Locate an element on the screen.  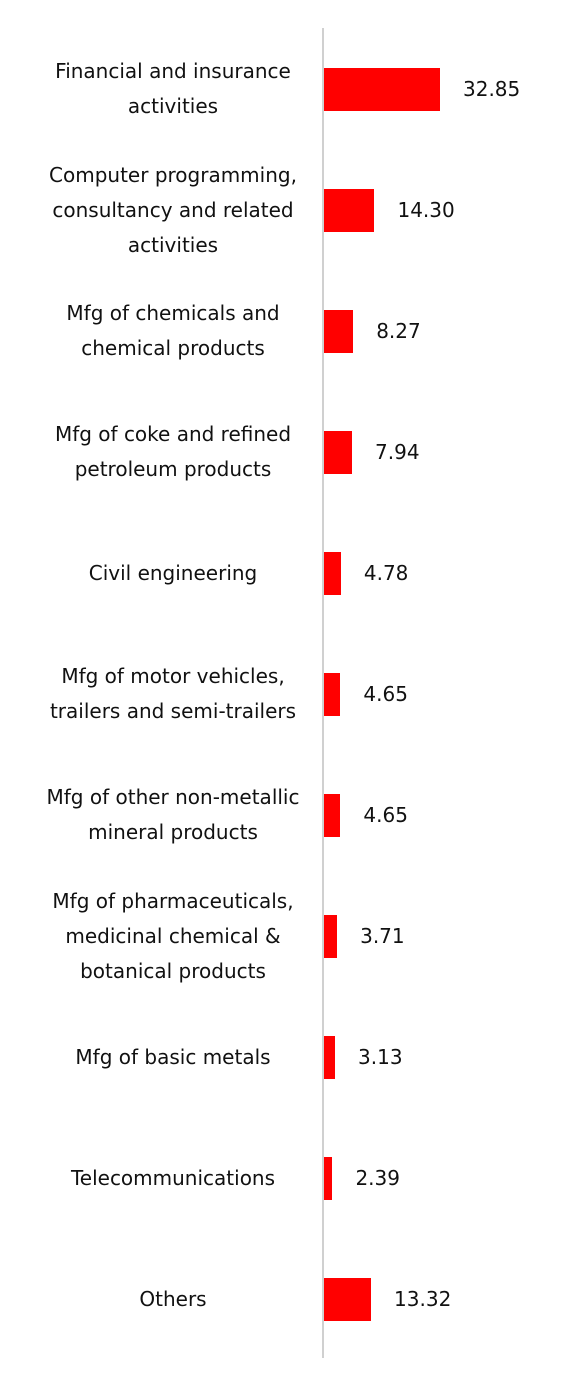
value-label: 3.13 is located at coordinates (380, 1057).